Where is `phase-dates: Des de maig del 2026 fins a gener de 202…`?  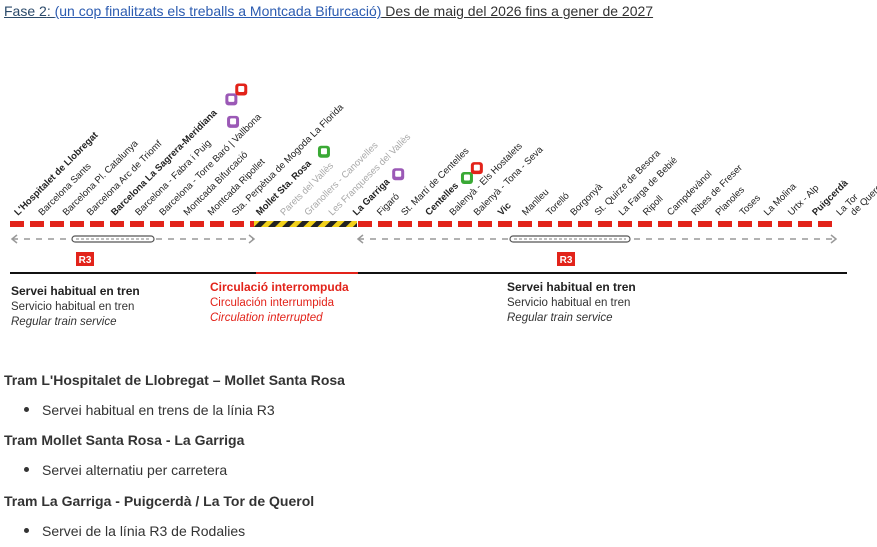
phase-dates: Des de maig del 2026 fins a gener de 202… is located at coordinates (517, 11).